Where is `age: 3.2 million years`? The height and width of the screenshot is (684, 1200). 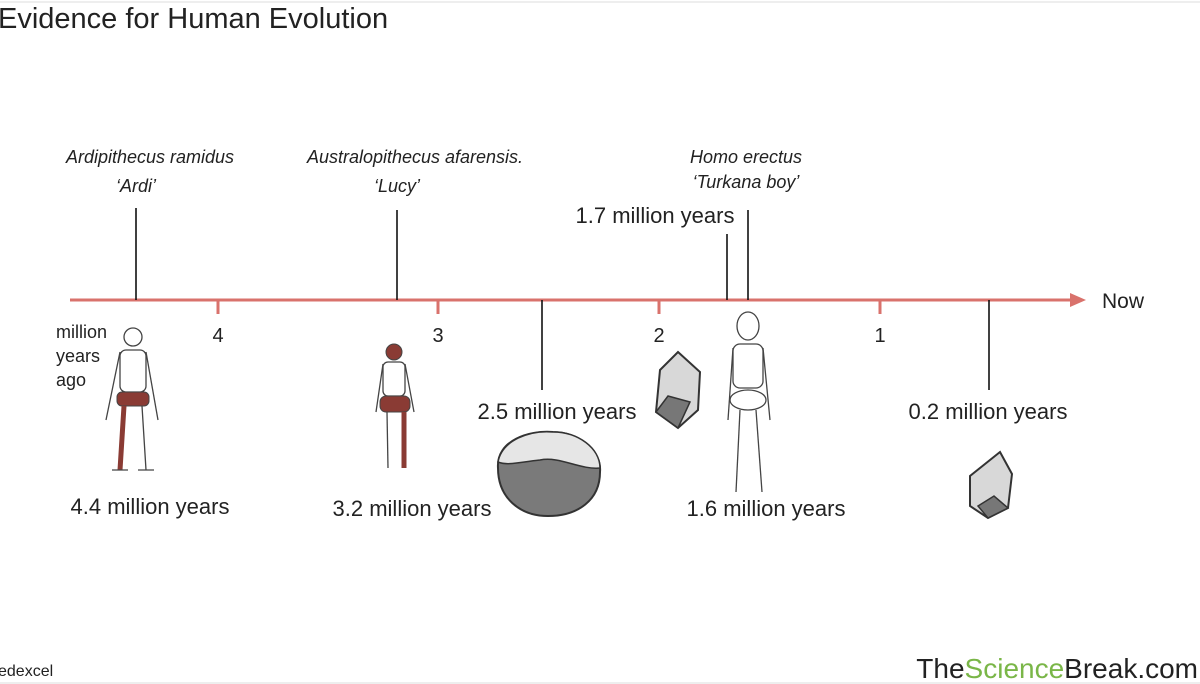 age: 3.2 million years is located at coordinates (412, 508).